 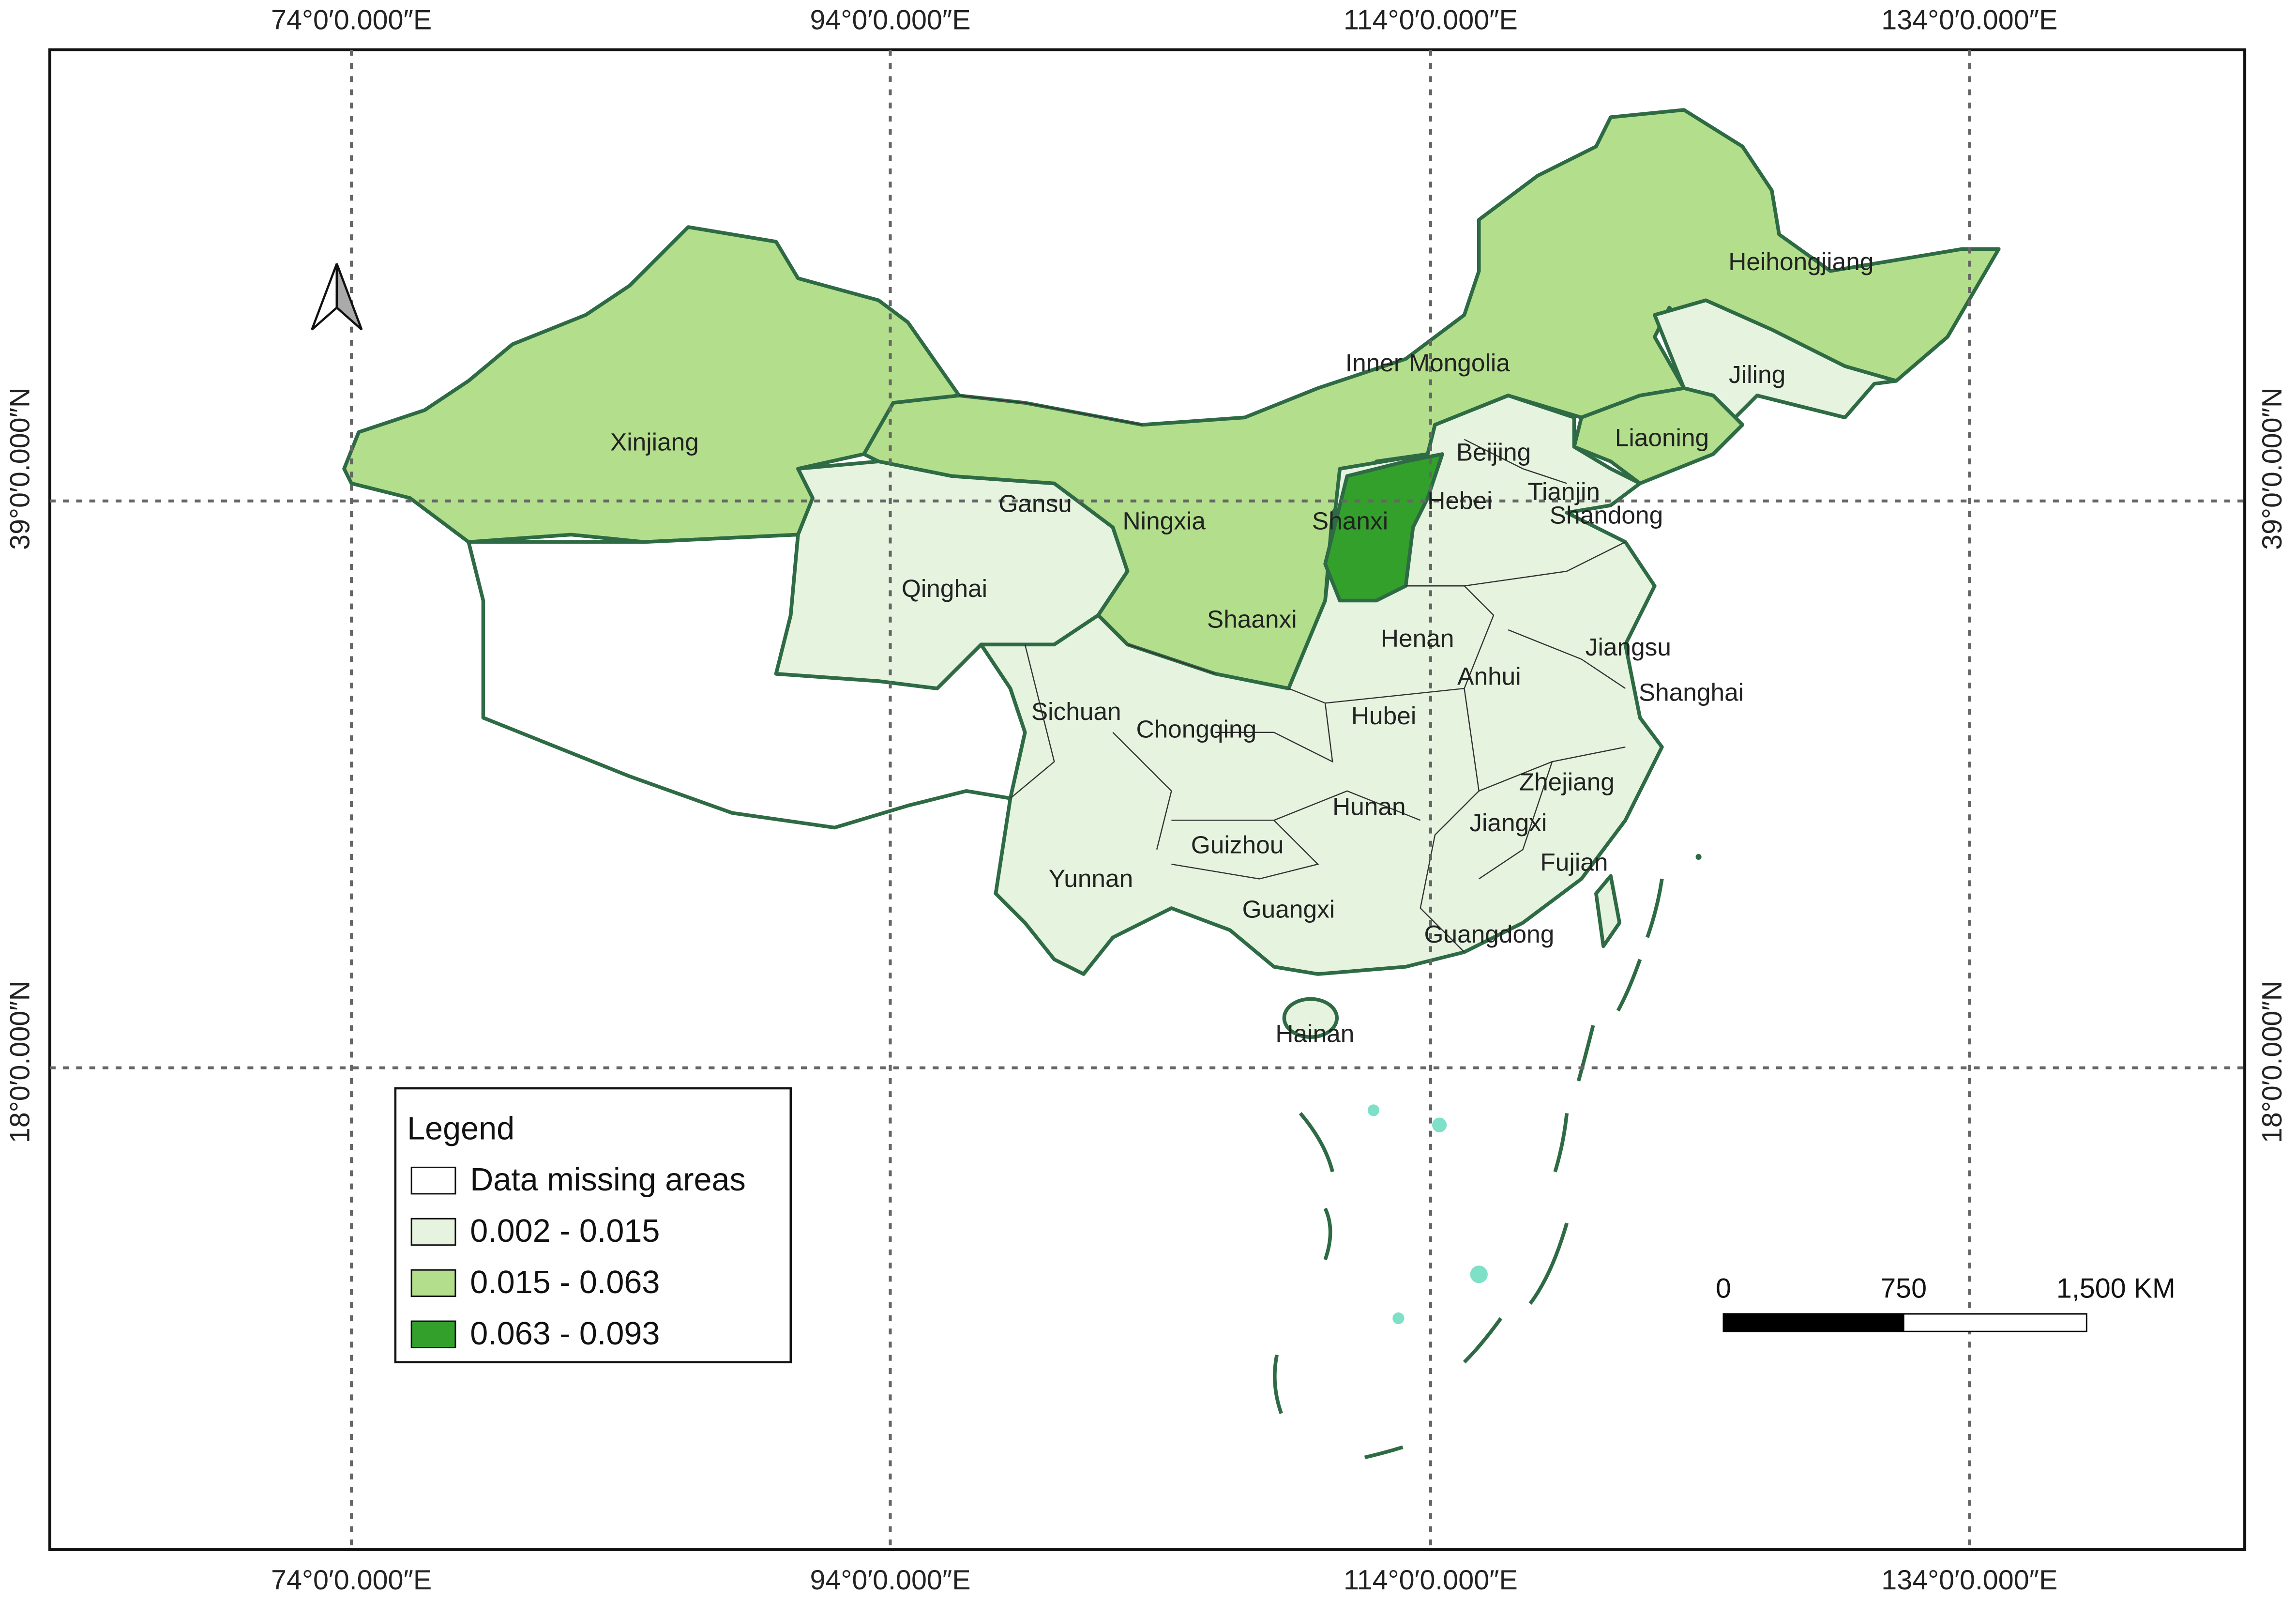 I want to click on province-label: Guizhou, so click(x=1237, y=844).